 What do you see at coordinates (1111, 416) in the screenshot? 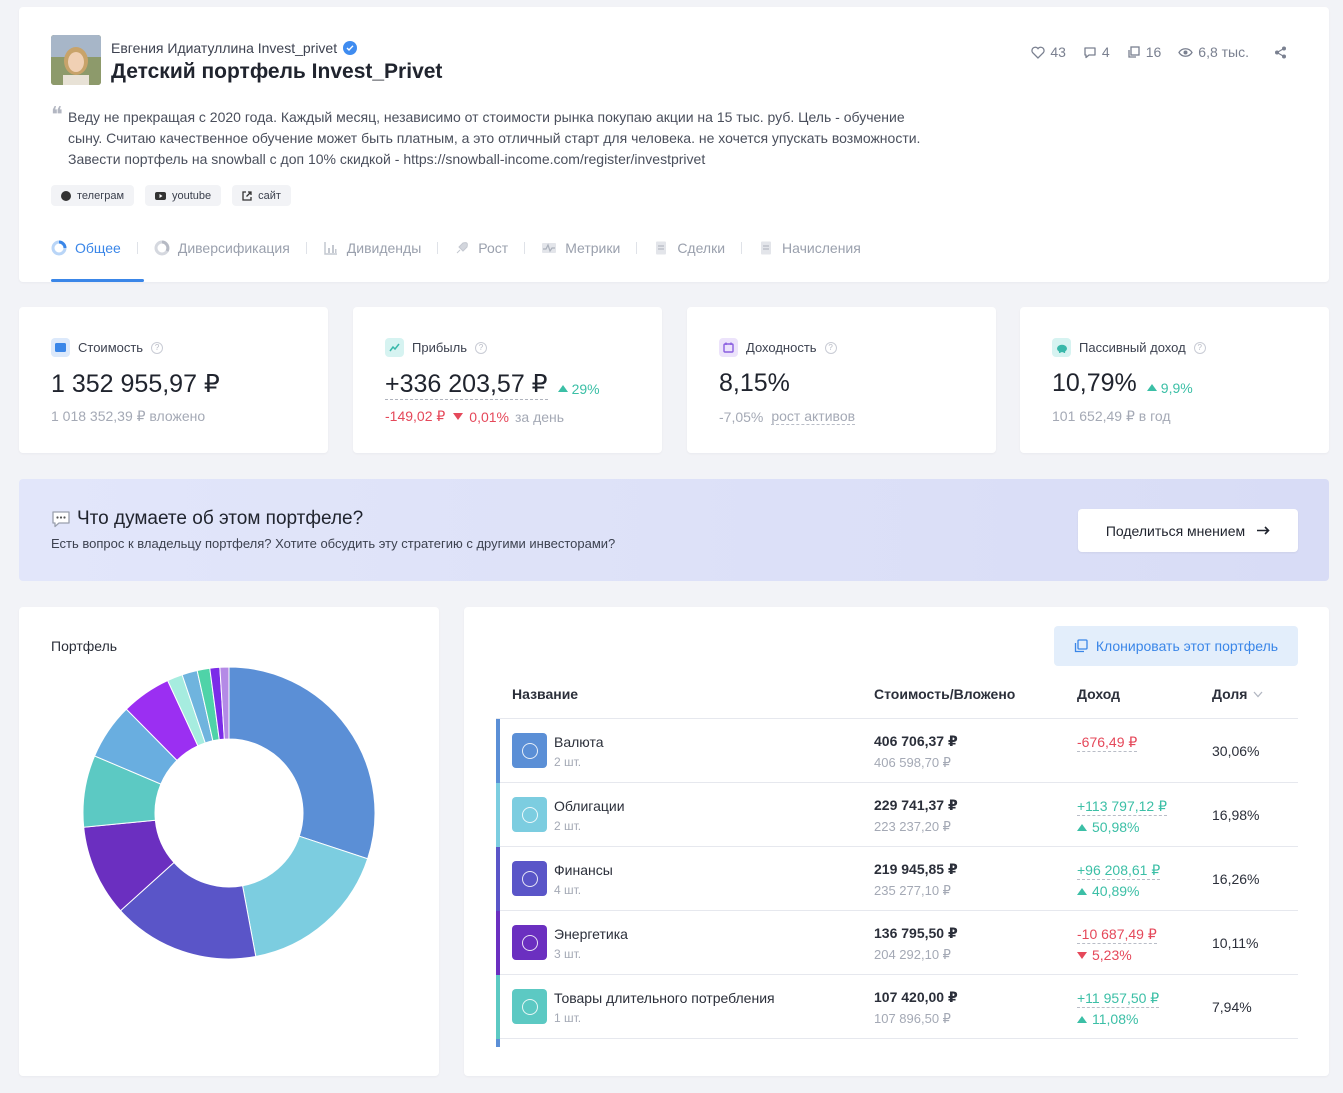
I see `annual-income: 101 652,49 ₽ в год` at bounding box center [1111, 416].